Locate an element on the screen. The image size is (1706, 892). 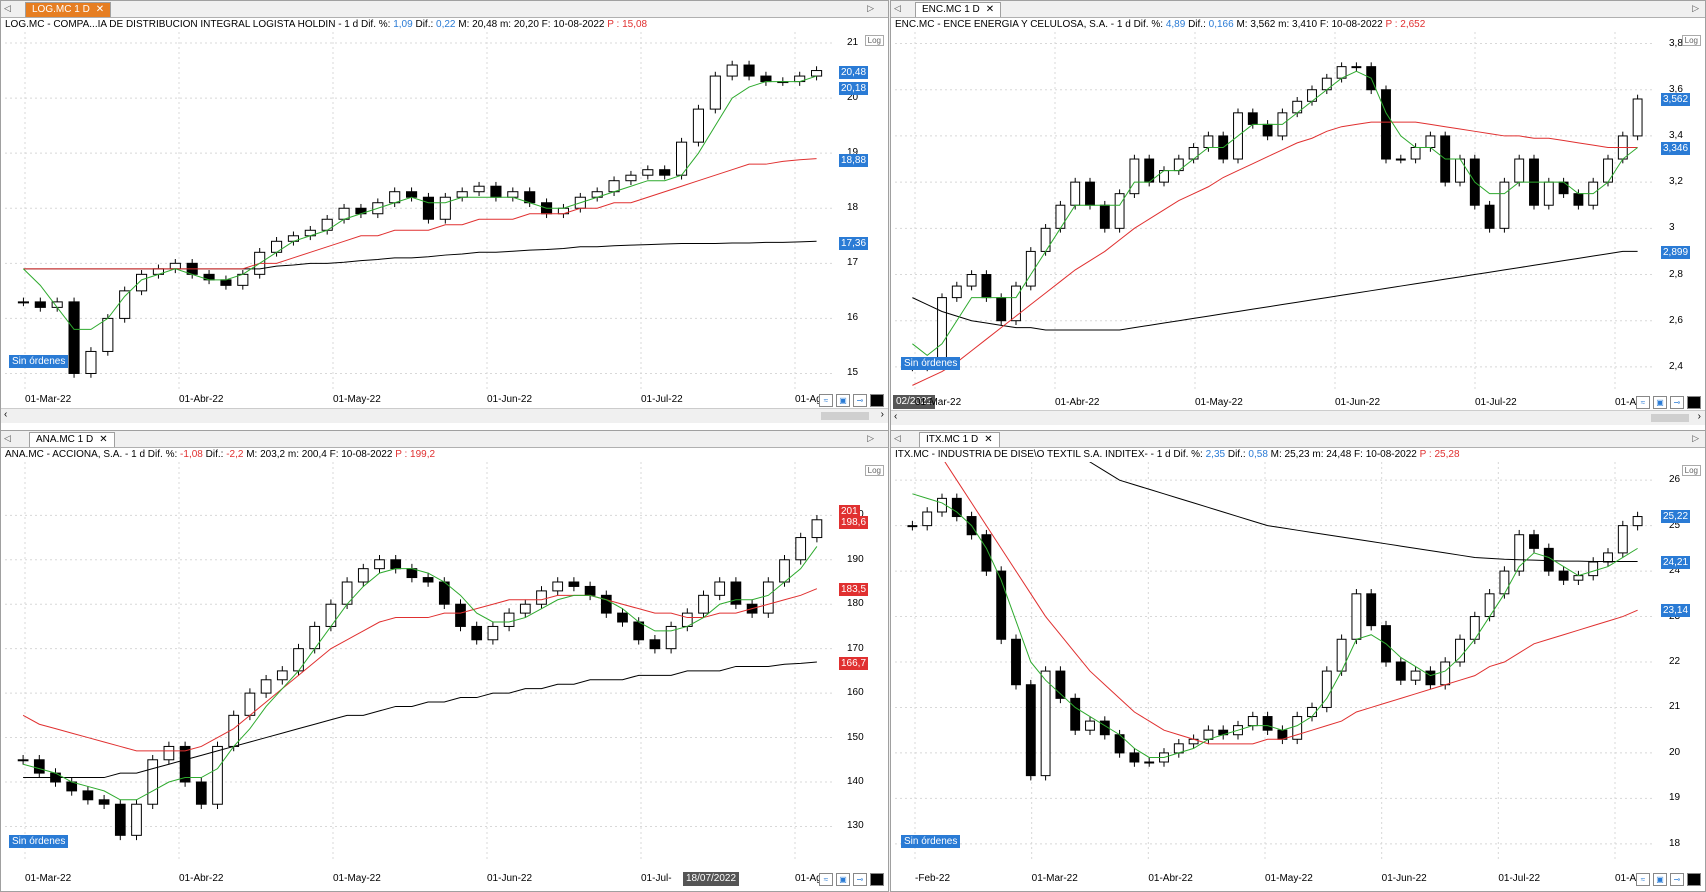
orders-badge: Sin órdenes is located at coordinates (39, 361).